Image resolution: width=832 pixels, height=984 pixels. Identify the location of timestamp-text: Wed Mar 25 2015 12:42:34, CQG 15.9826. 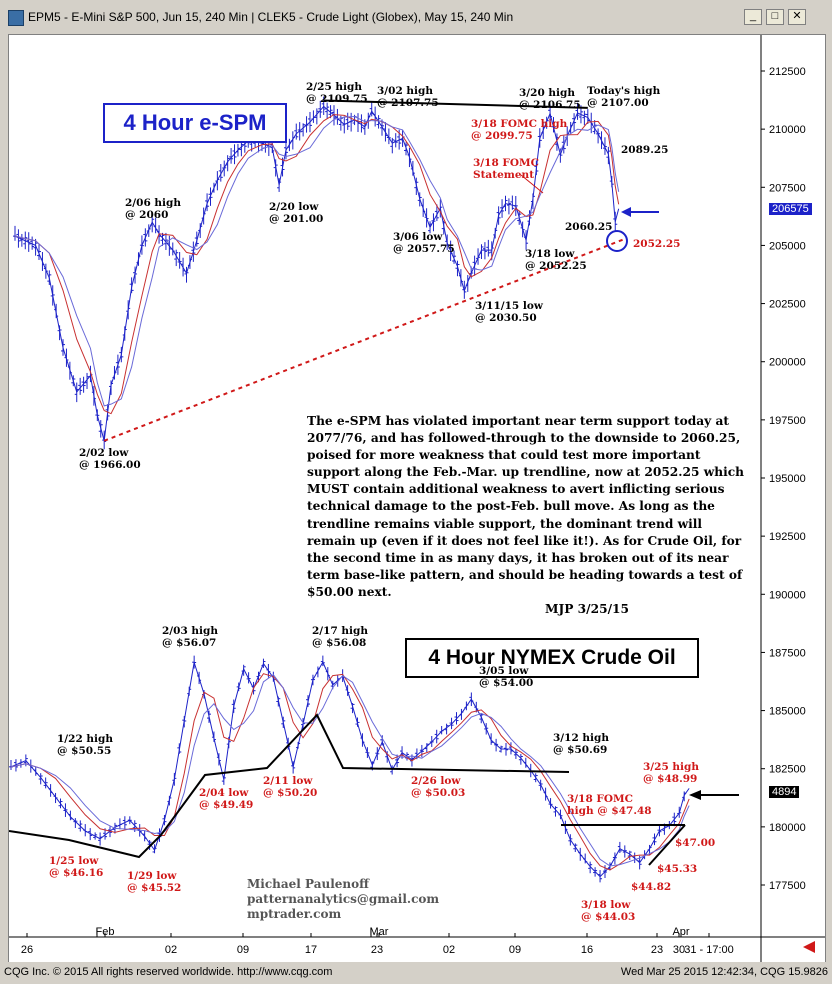
(724, 972).